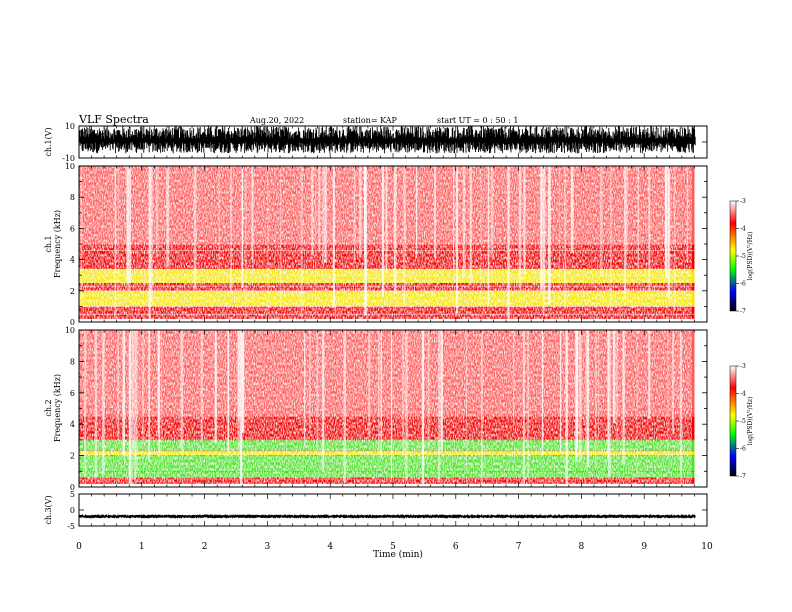 This screenshot has width=792, height=612. Describe the element at coordinates (72, 197) in the screenshot. I see `y-tick-label: 8` at that location.